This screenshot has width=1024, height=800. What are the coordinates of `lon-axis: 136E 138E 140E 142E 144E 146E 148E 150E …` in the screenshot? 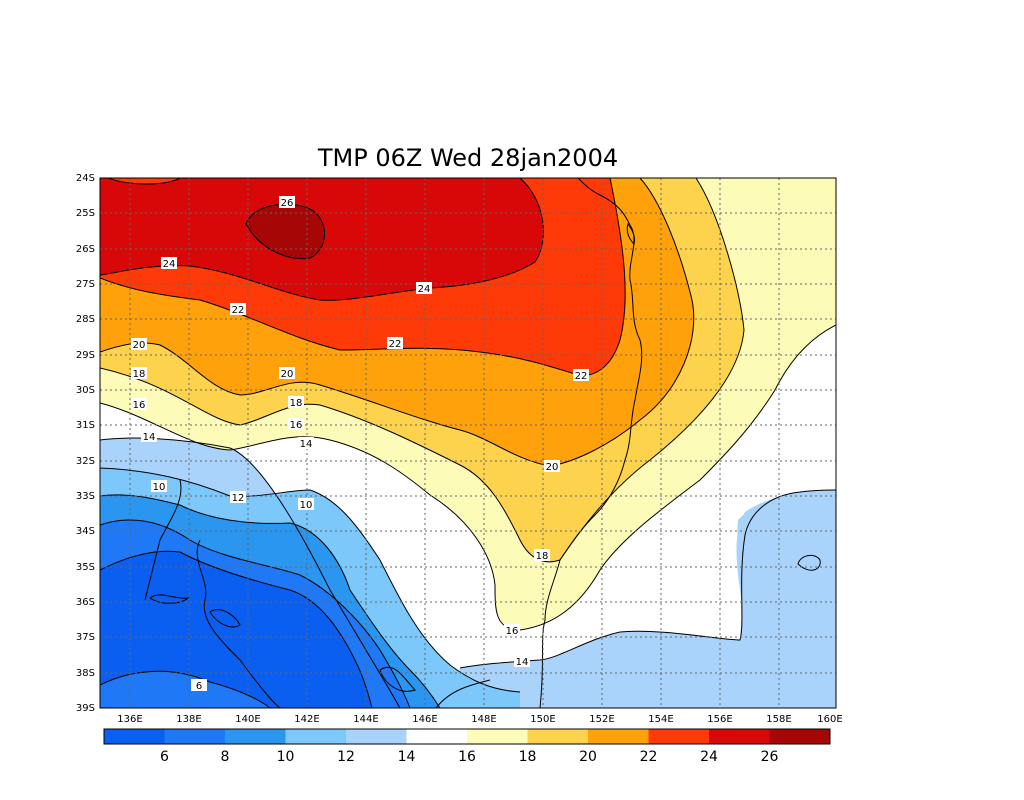 It's located at (479, 719).